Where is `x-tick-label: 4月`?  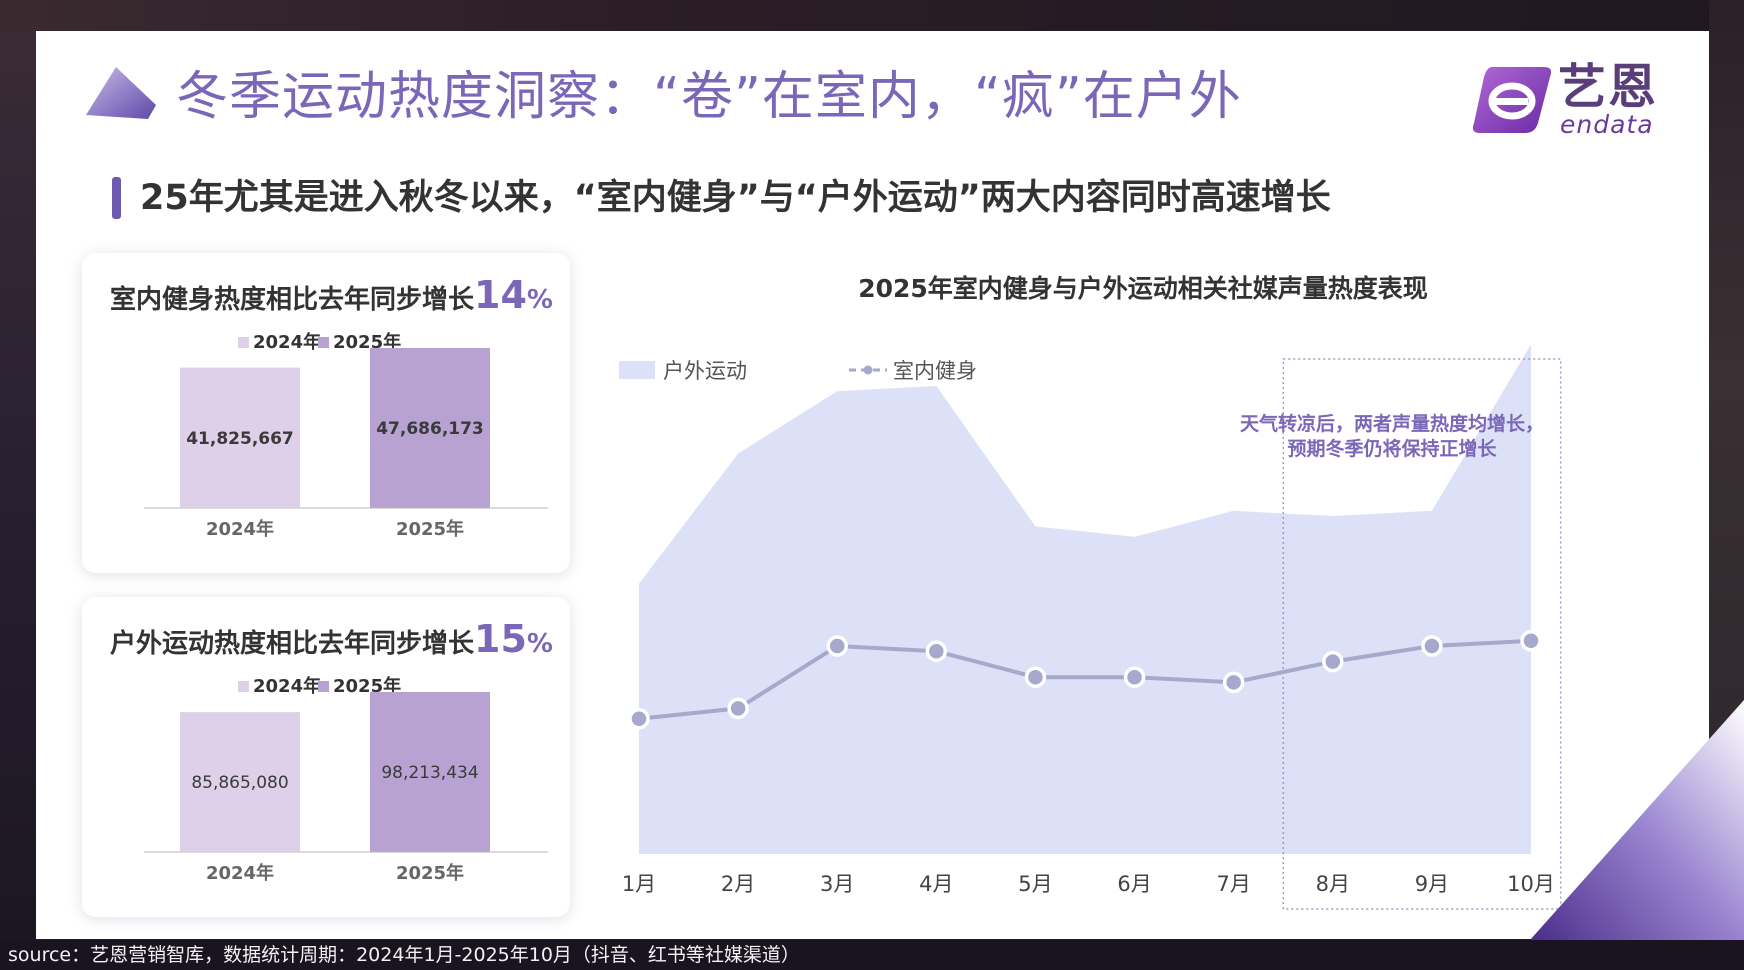 x-tick-label: 4月 is located at coordinates (936, 884).